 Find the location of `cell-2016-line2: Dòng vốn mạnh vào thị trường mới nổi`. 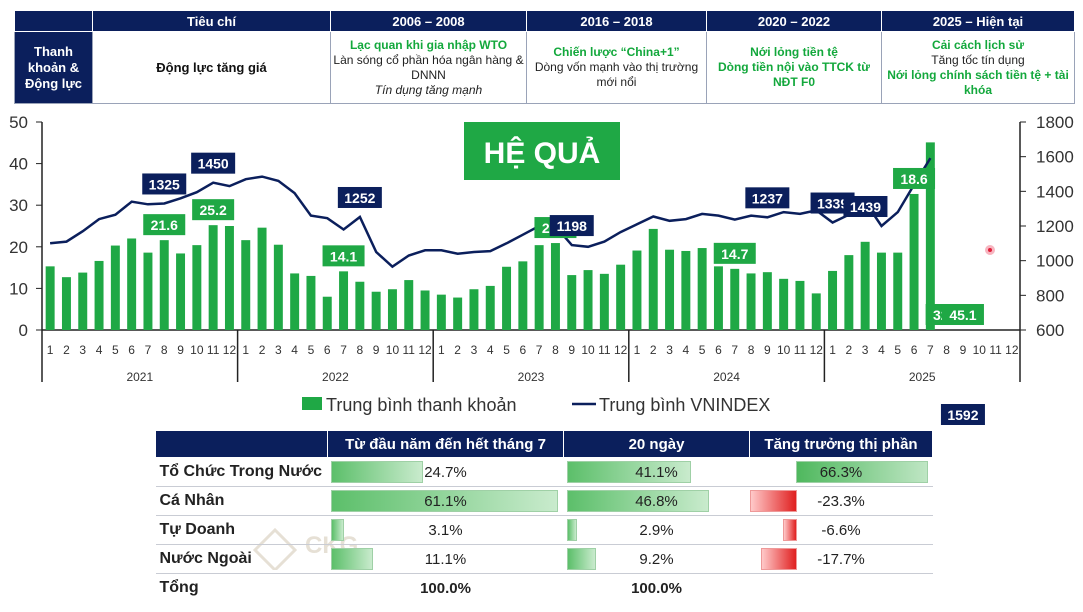

cell-2016-line2: Dòng vốn mạnh vào thị trường mới nổi is located at coordinates (616, 74).